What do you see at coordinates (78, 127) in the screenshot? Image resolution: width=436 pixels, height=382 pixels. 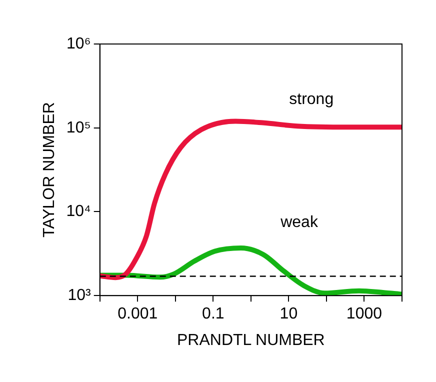 I see `y-tick-label: 10⁵` at bounding box center [78, 127].